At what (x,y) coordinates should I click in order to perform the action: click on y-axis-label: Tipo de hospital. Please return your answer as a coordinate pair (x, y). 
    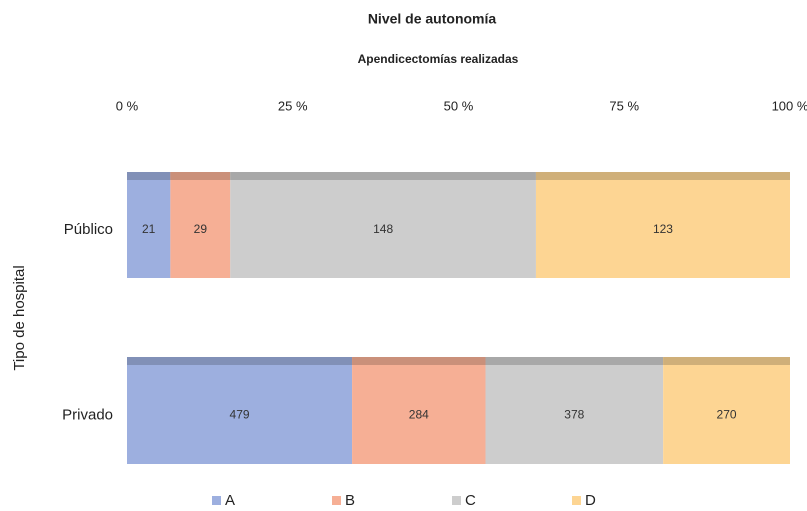
    Looking at the image, I should click on (19, 317).